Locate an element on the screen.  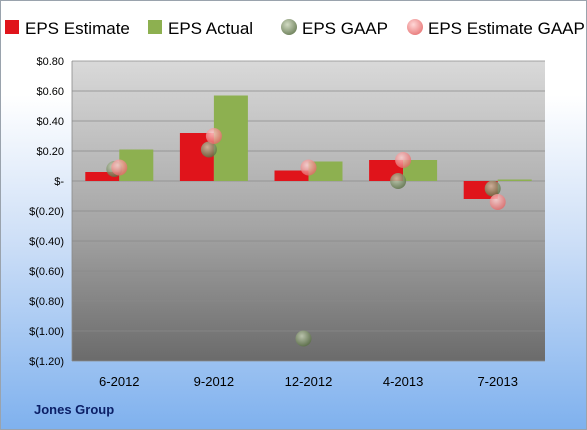
y-tick-label: $(0.20) is located at coordinates (46, 212).